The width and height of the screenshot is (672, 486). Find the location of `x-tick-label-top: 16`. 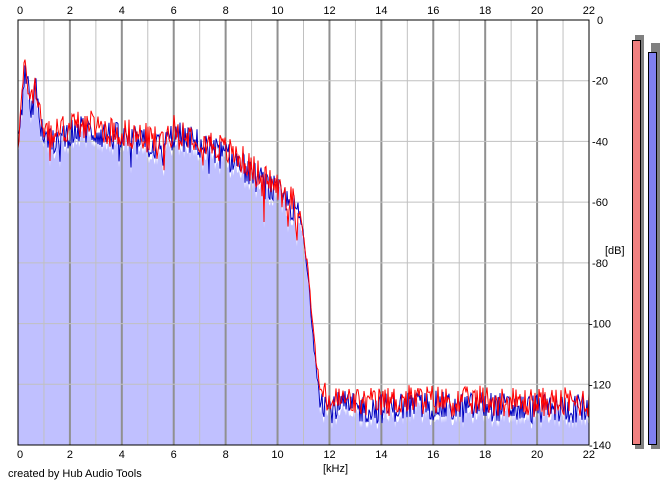

x-tick-label-top: 16 is located at coordinates (433, 11).